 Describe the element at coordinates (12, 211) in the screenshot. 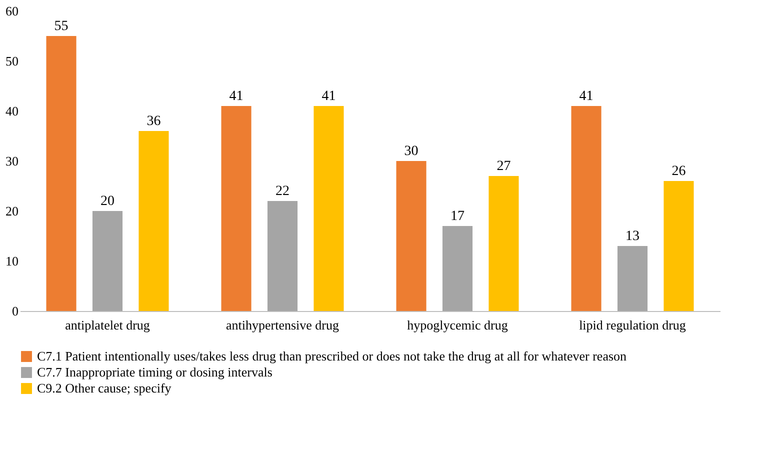

I see `y-tick-label: 20` at that location.